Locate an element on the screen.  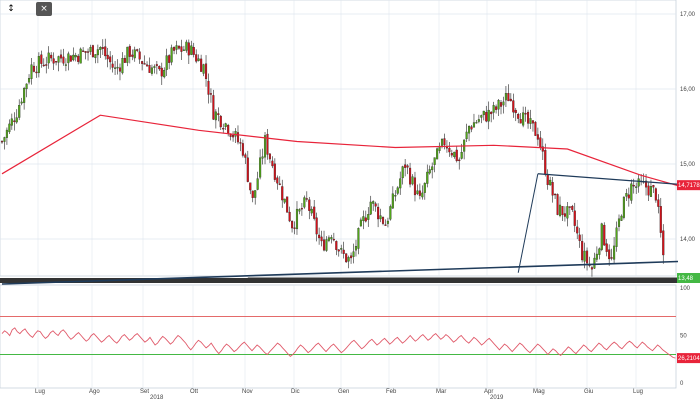
osc-value-tag-bg is located at coordinates (688, 358).